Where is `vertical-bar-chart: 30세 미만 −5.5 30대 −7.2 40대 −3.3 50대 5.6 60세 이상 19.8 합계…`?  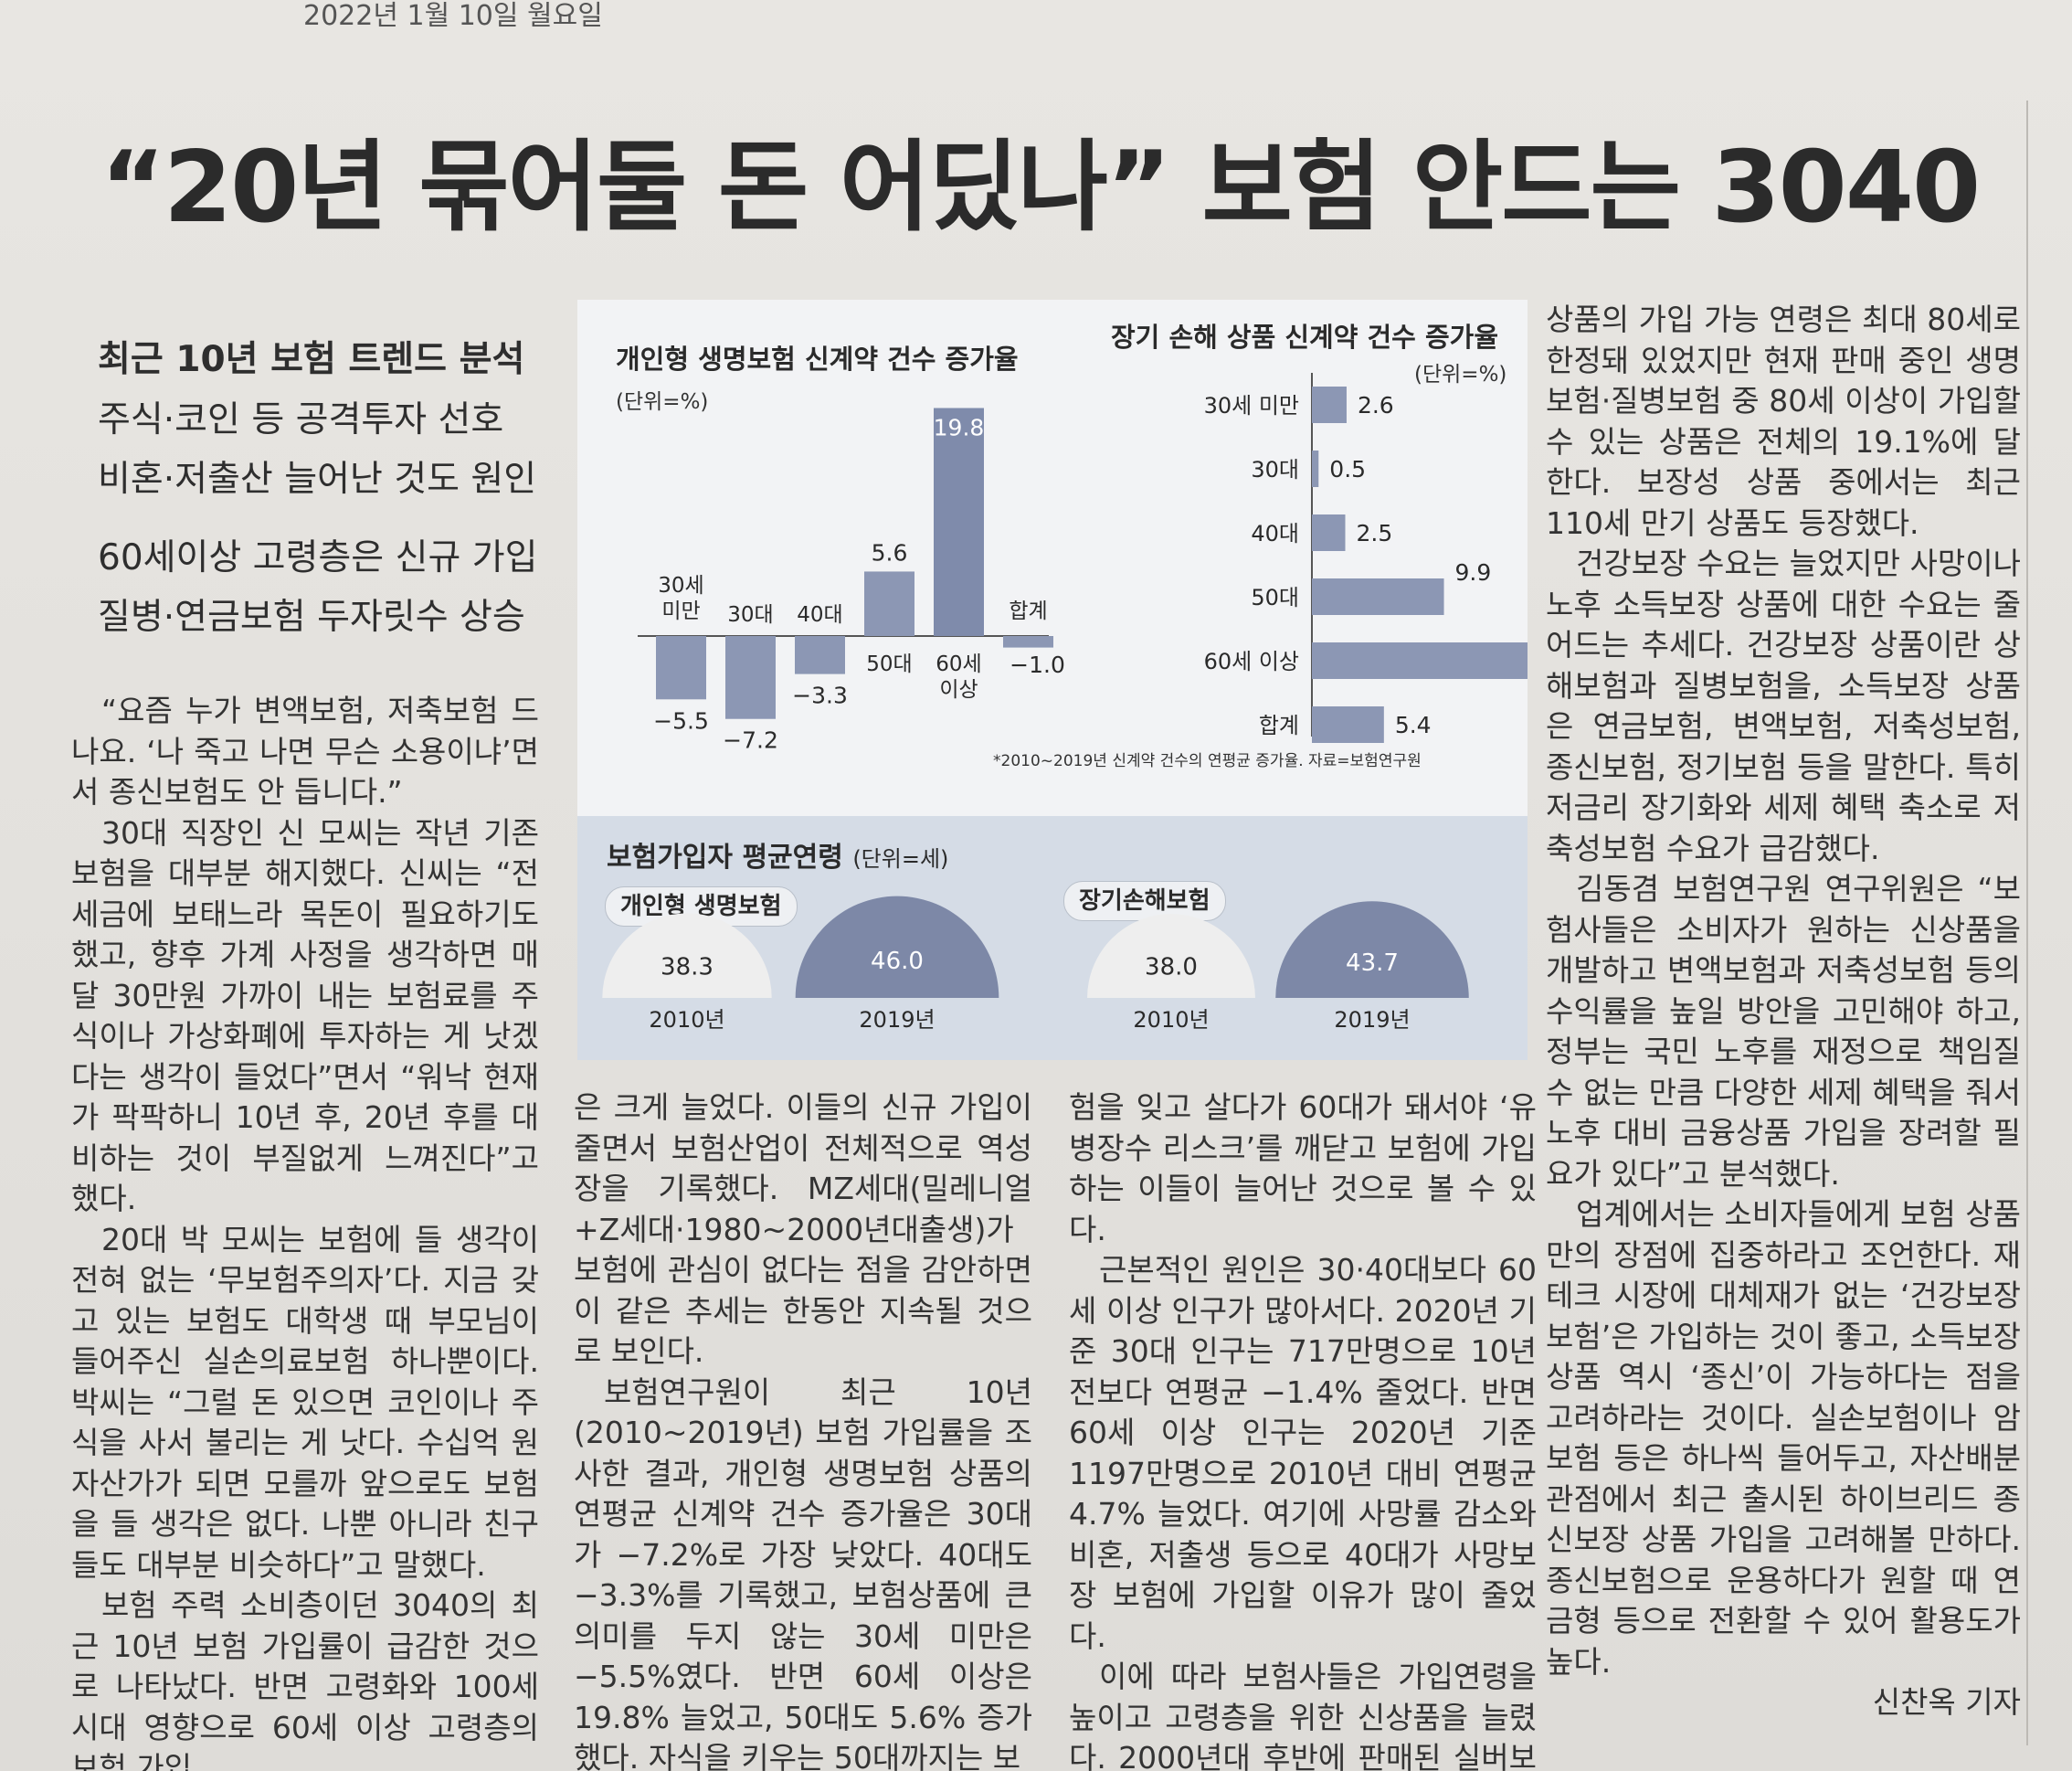
vertical-bar-chart: 30세 미만 −5.5 30대 −7.2 40대 −3.3 50대 5.6 60세 이상 19.8 합계… is located at coordinates (851, 581).